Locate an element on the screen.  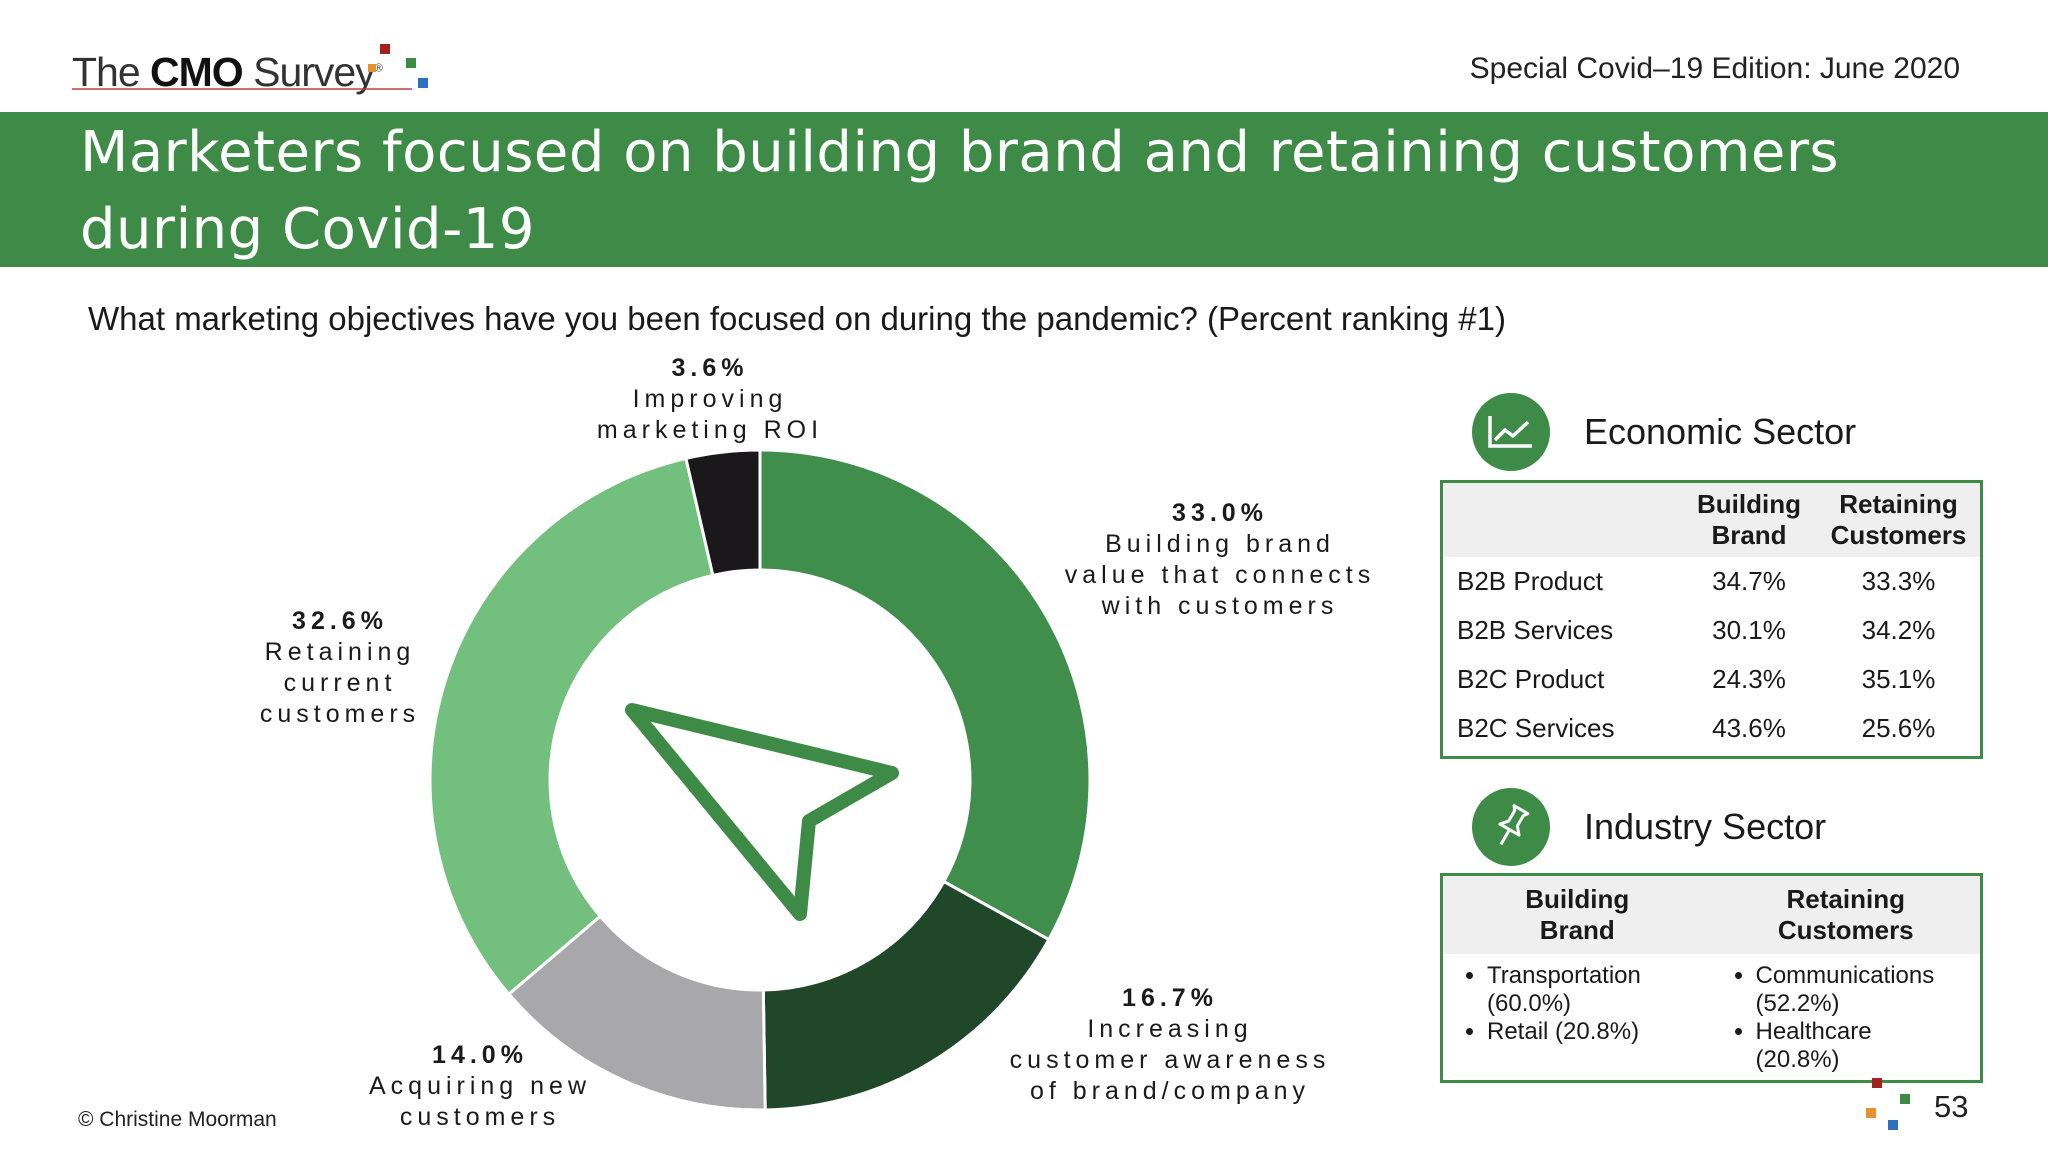
label-acquiring-customers: 14.0% Acquiring new customers is located at coordinates (480, 1086).